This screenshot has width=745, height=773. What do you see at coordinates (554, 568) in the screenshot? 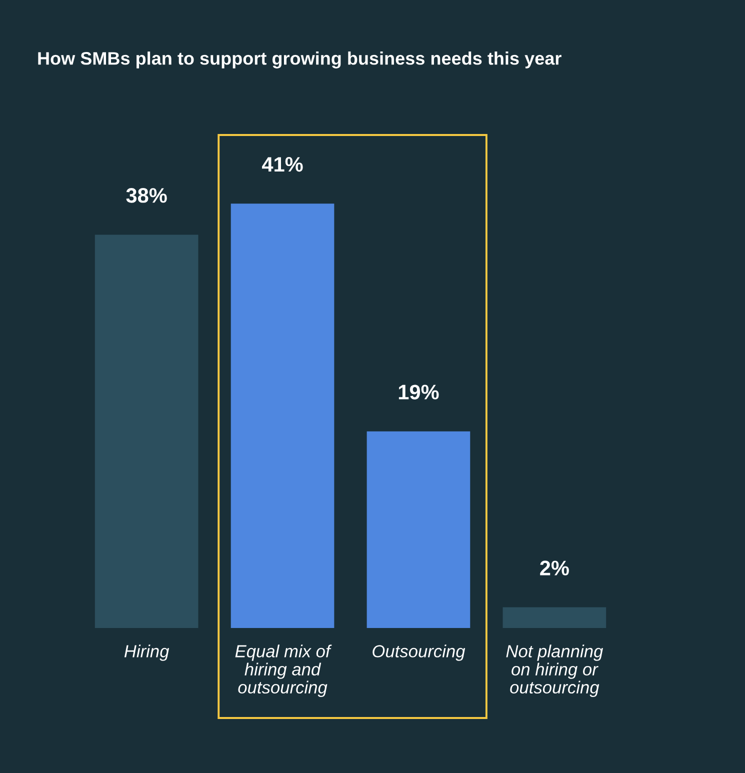
I see `data-label: 2%` at bounding box center [554, 568].